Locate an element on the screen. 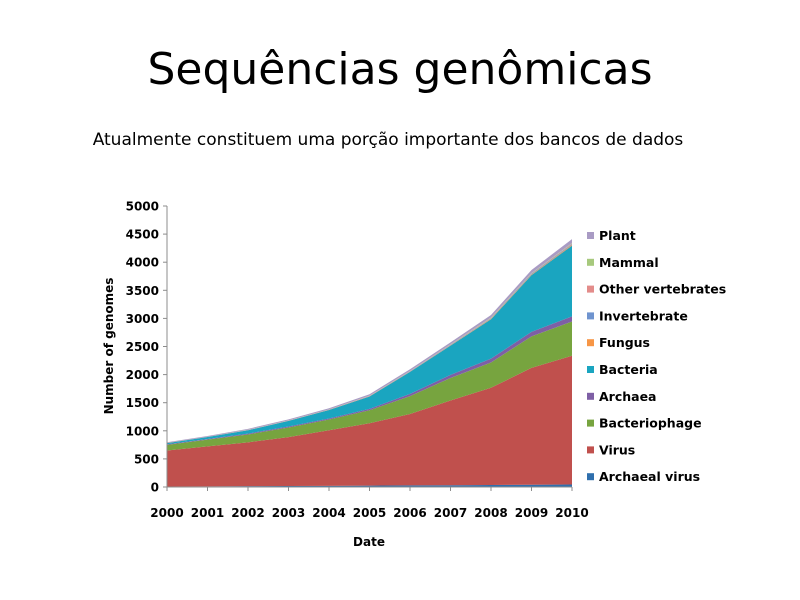 Image resolution: width=800 pixels, height=600 pixels. legend-swatch-other-vertebrates is located at coordinates (590, 289).